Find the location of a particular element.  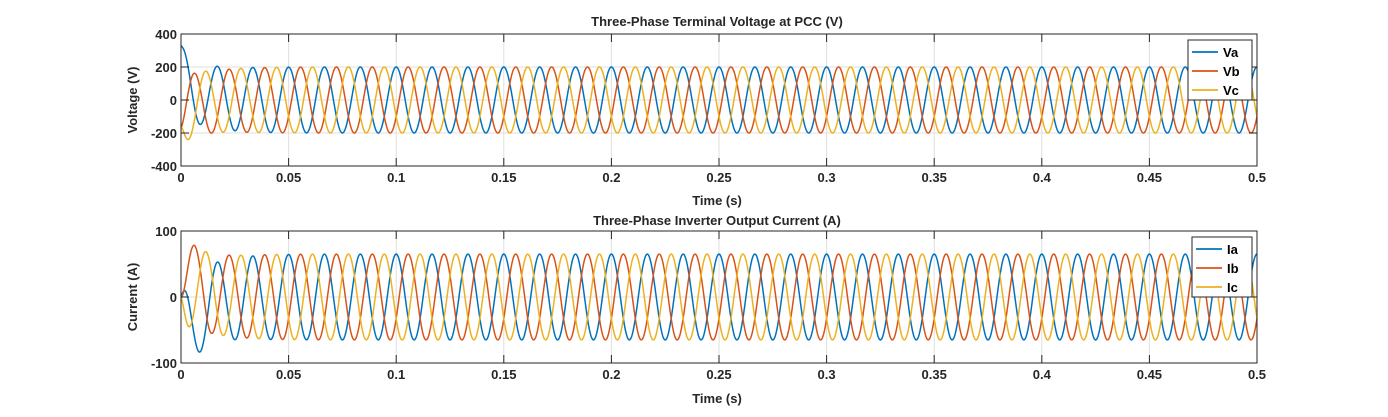

voltage-x-axis-label: Time (s) is located at coordinates (717, 200).